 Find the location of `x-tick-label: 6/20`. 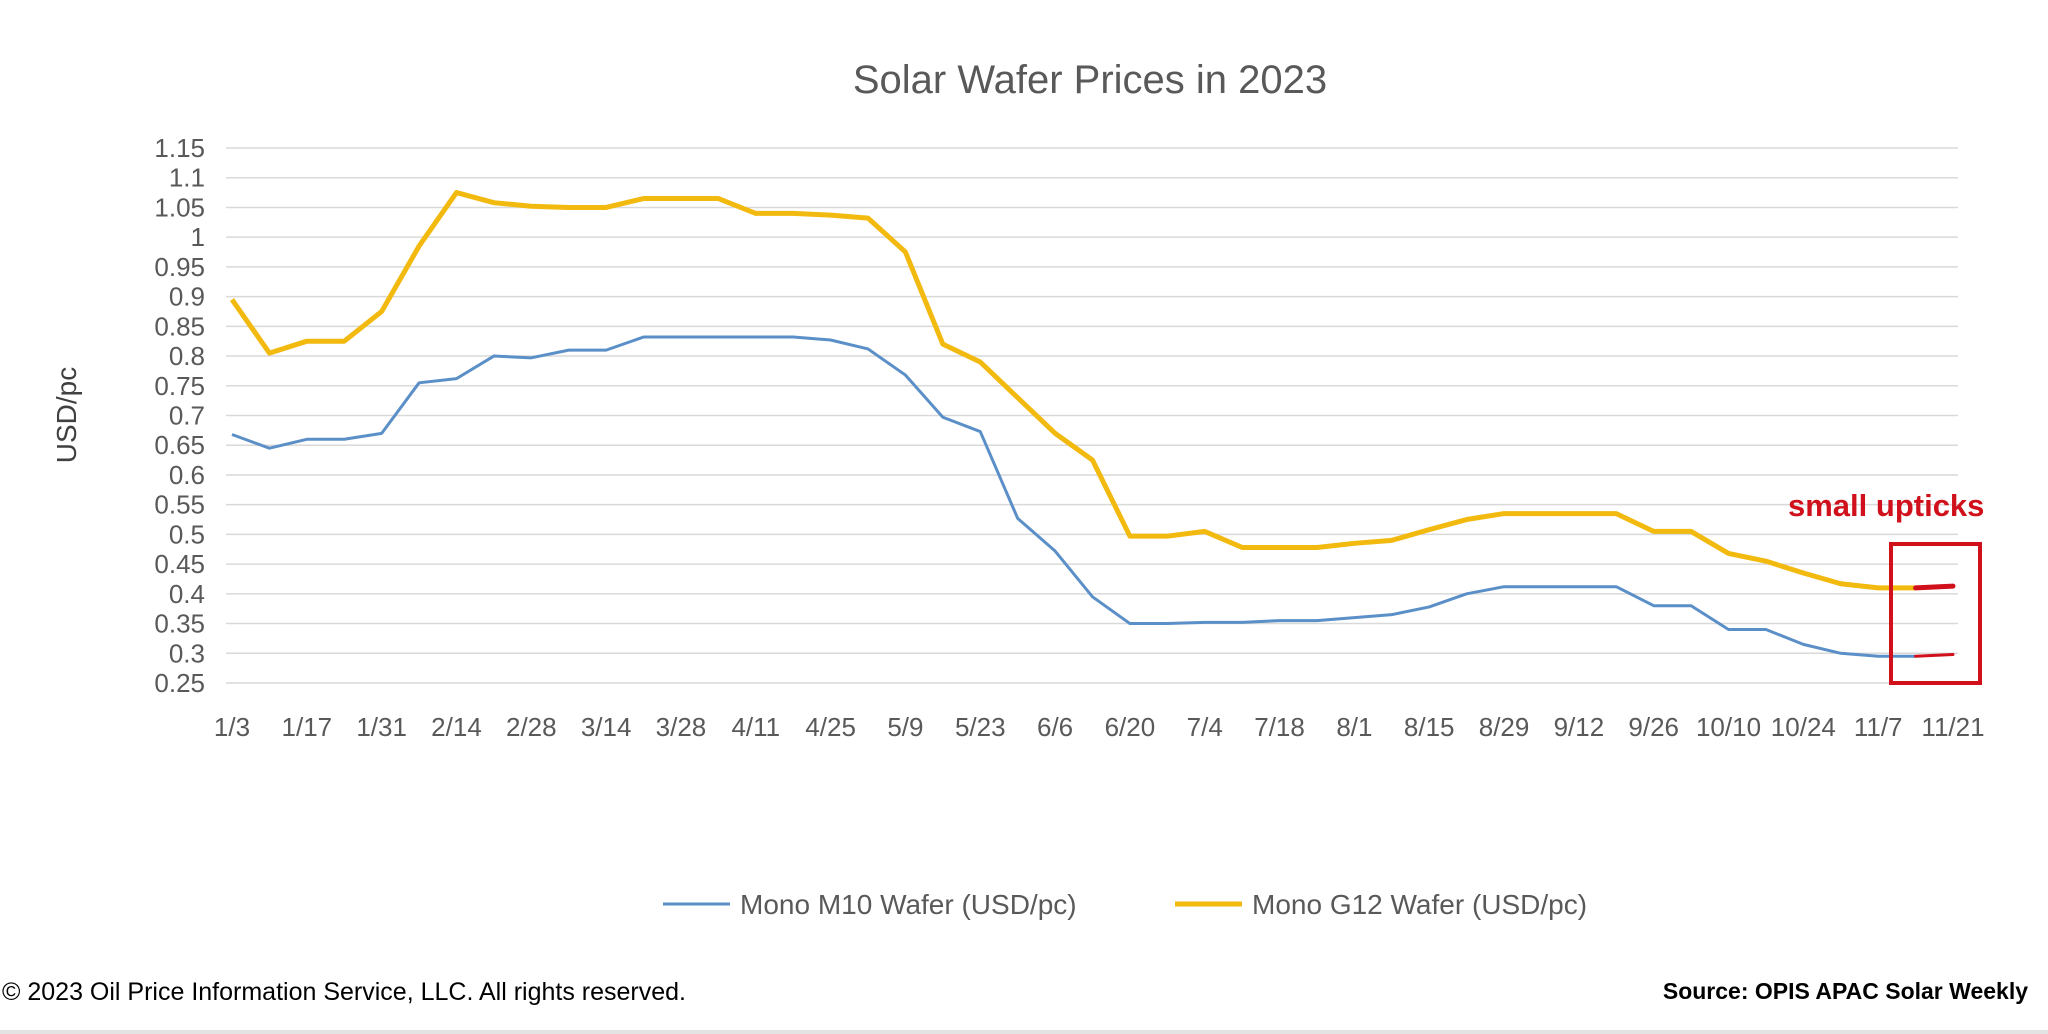

x-tick-label: 6/20 is located at coordinates (1130, 727).